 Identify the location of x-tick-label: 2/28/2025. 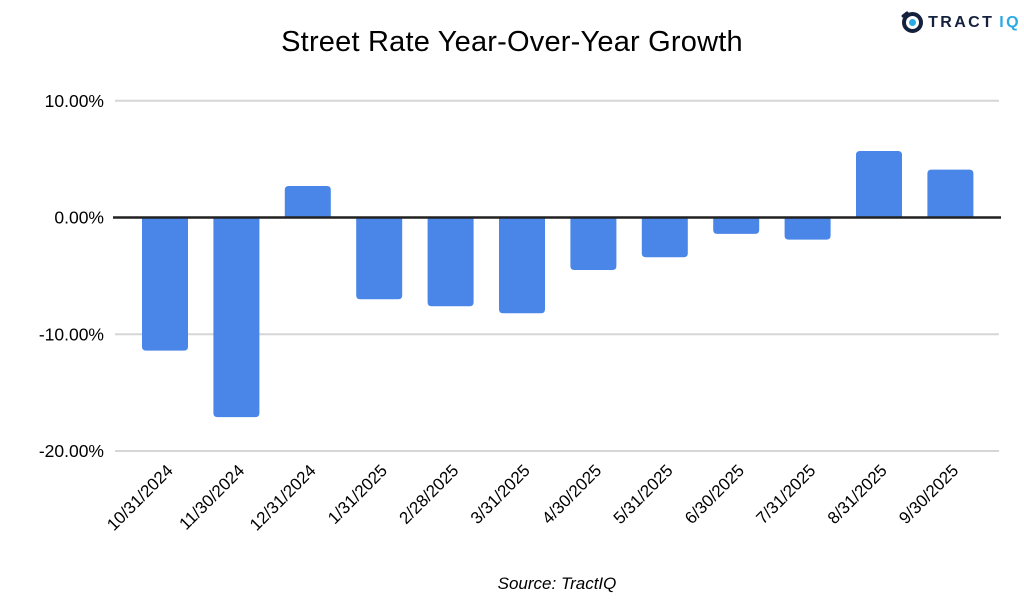
(429, 494).